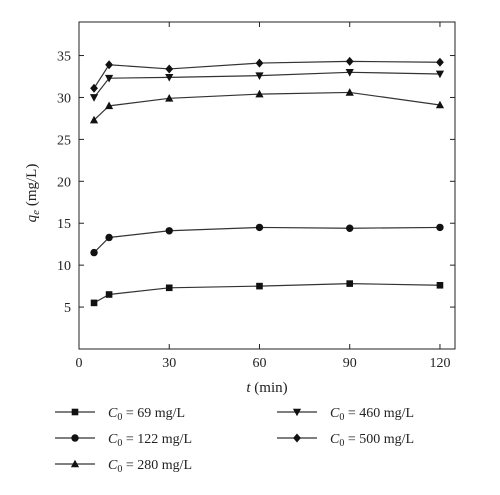 This screenshot has height=495, width=500. I want to click on y-tick-label: 20, so click(64, 182).